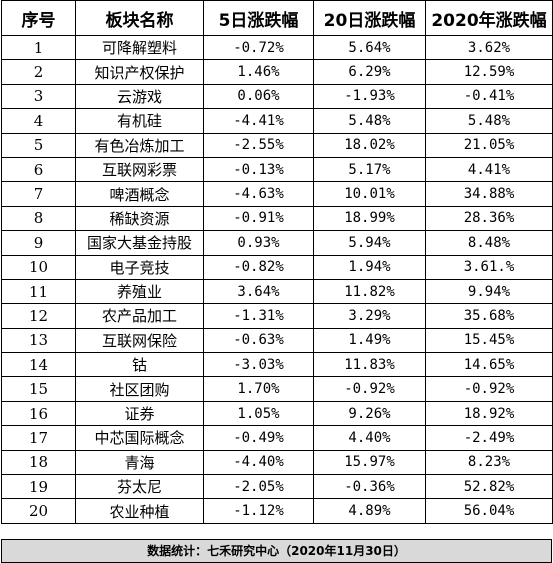  Describe the element at coordinates (489, 47) in the screenshot. I see `cell-2020-change: 3.62%` at that location.